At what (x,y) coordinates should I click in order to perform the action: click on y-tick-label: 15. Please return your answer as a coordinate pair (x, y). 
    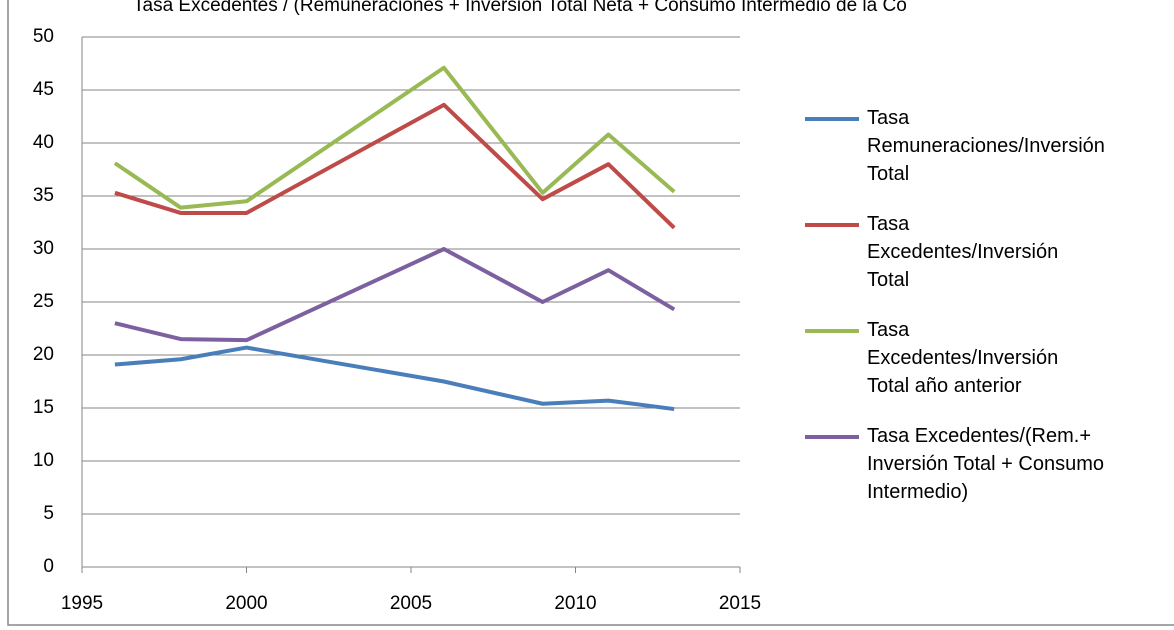
    Looking at the image, I should click on (43, 407).